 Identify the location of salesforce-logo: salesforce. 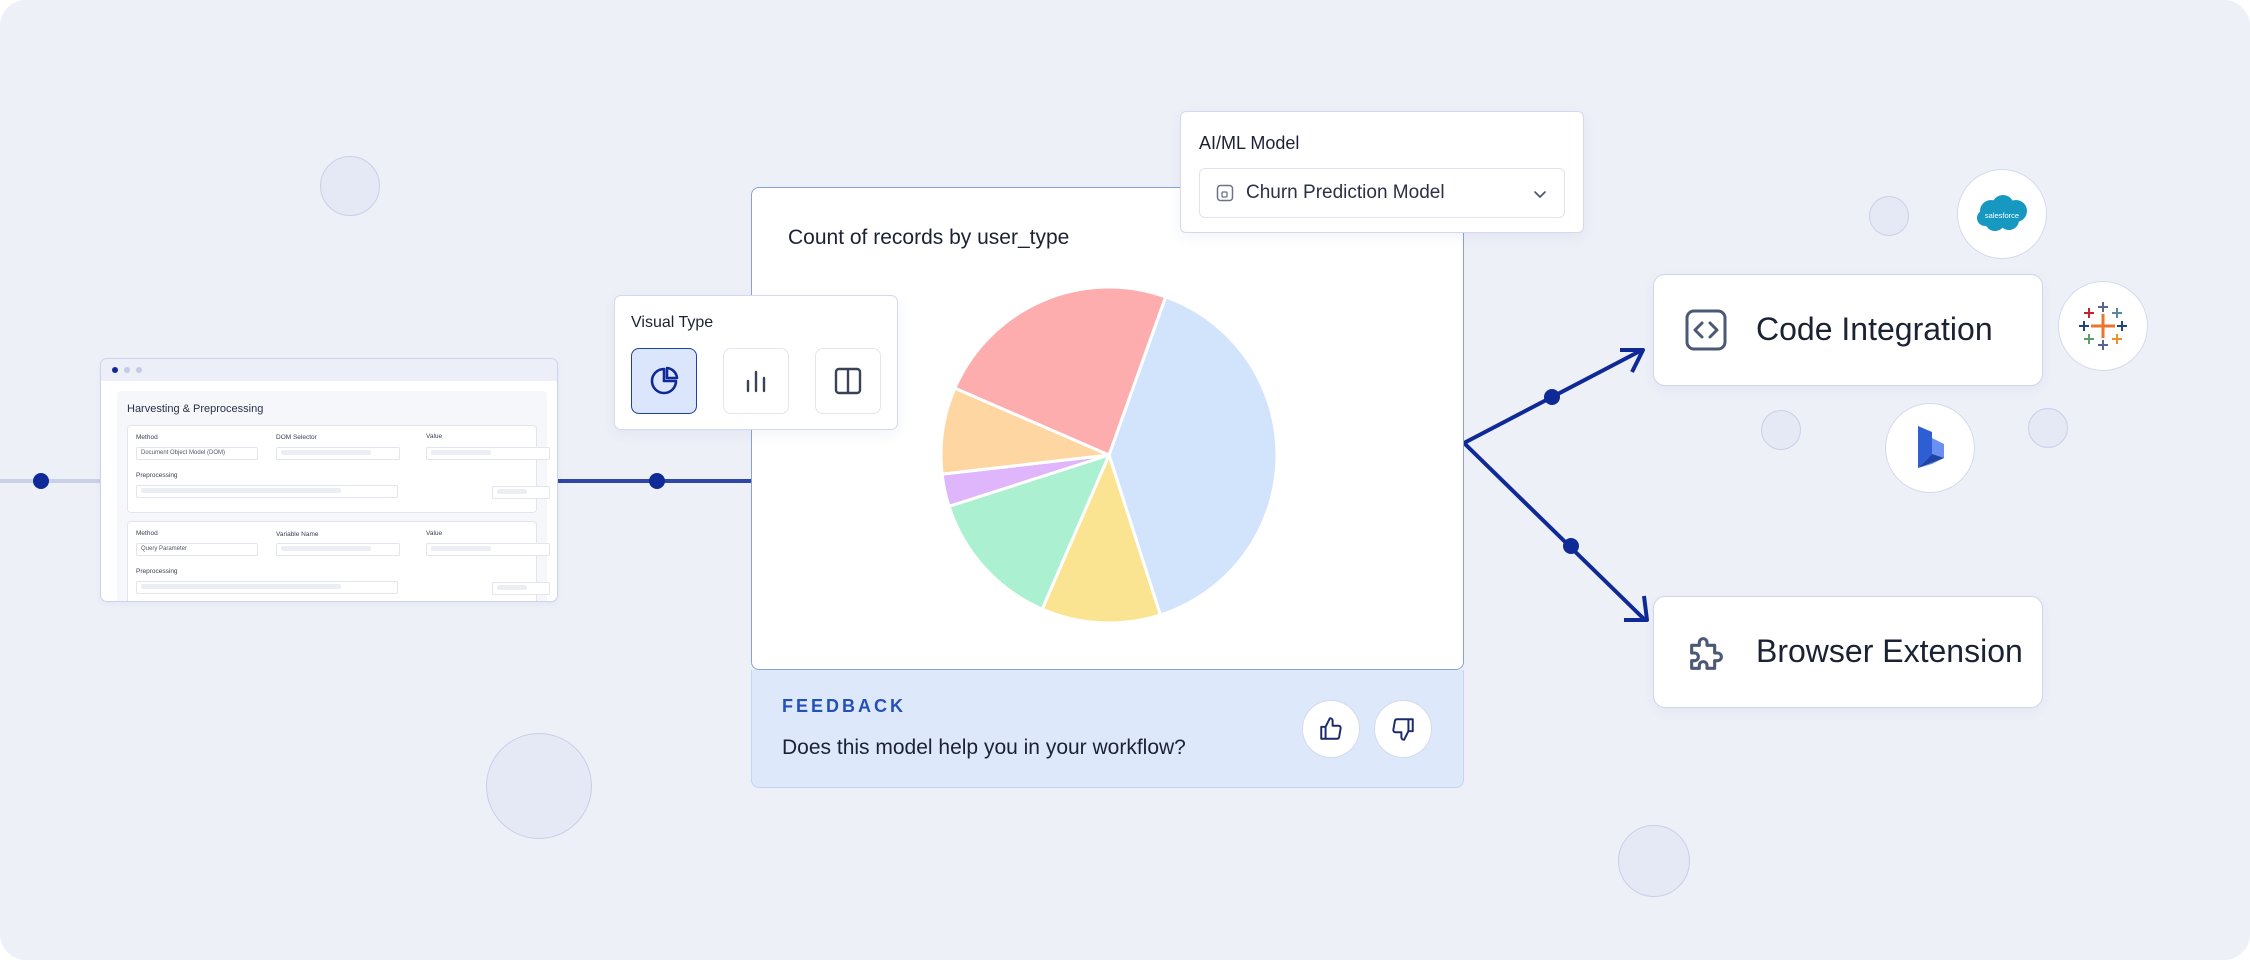
(2002, 214).